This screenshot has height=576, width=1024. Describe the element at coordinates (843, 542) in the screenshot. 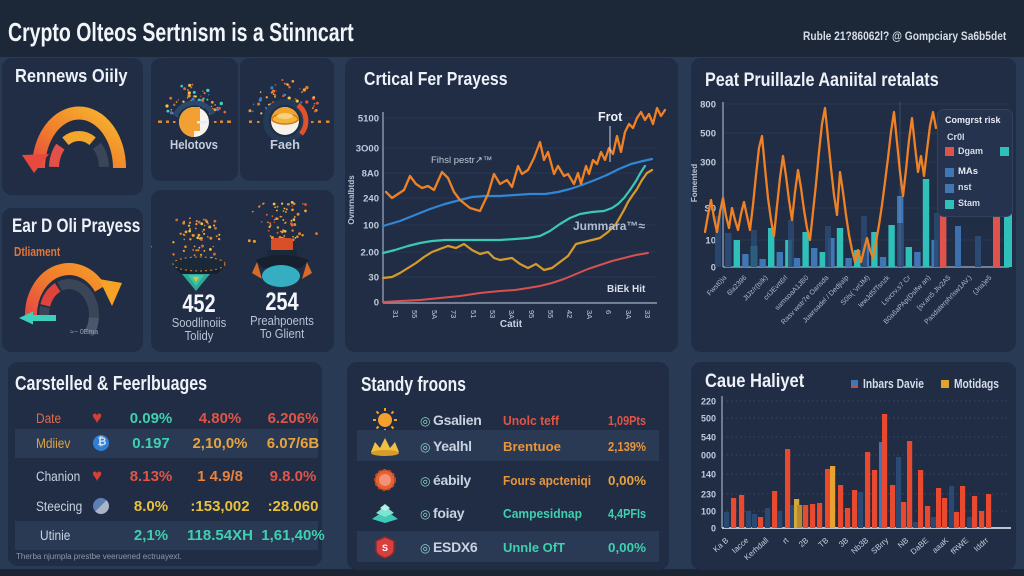

I see `svg-text: 3B` at that location.